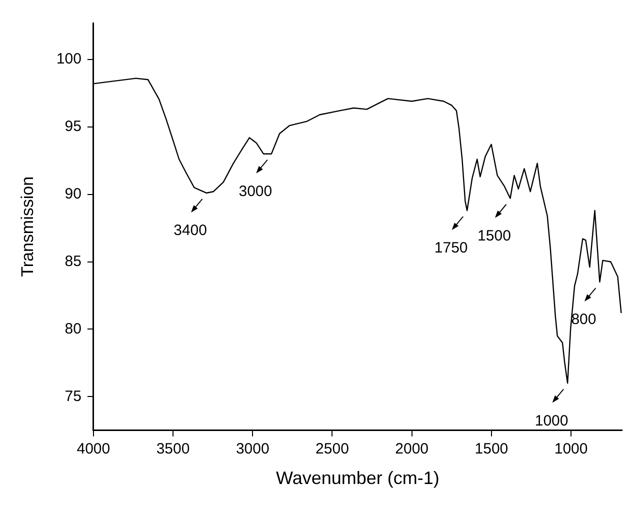 Image resolution: width=624 pixels, height=507 pixels. What do you see at coordinates (358, 478) in the screenshot?
I see `x-axis-title: Wavenumber (cm-1)` at bounding box center [358, 478].